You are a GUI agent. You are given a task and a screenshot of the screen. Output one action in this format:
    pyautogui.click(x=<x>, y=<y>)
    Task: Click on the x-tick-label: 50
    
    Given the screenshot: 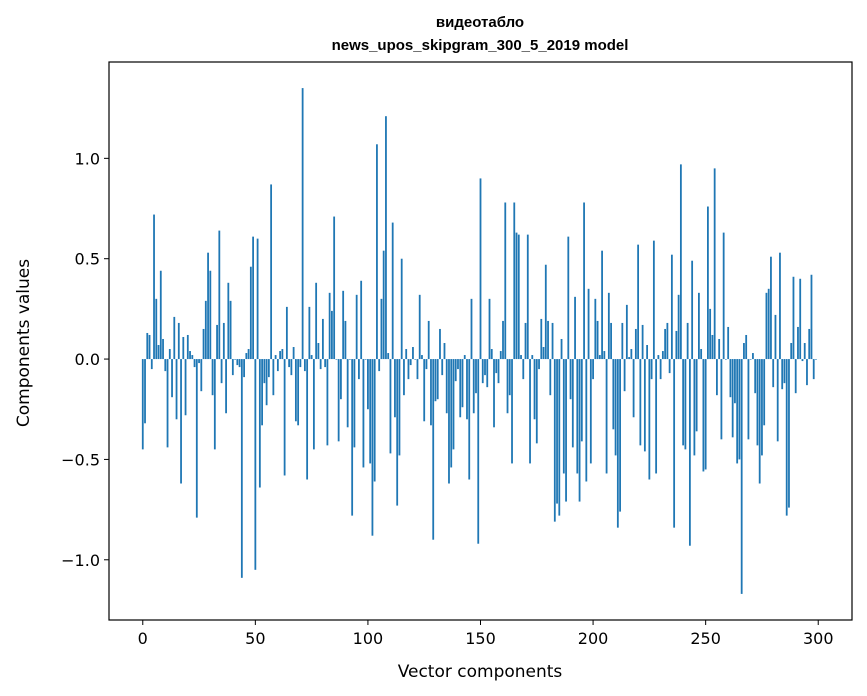 What is the action you would take?
    pyautogui.click(x=255, y=638)
    